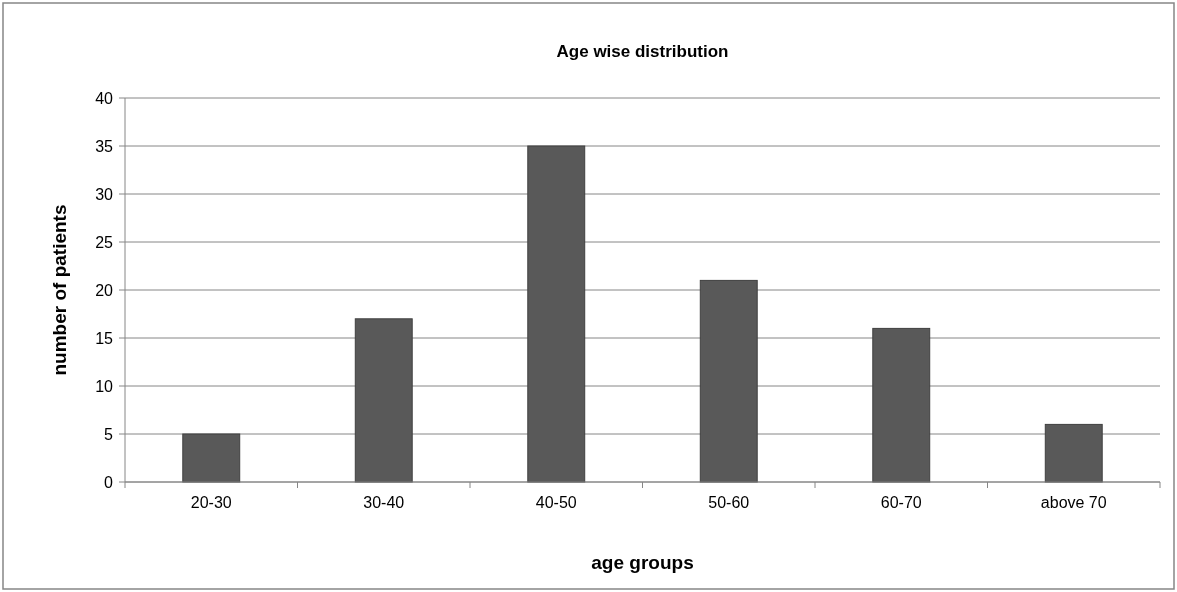  Describe the element at coordinates (104, 338) in the screenshot. I see `y-tick-label: 15` at that location.